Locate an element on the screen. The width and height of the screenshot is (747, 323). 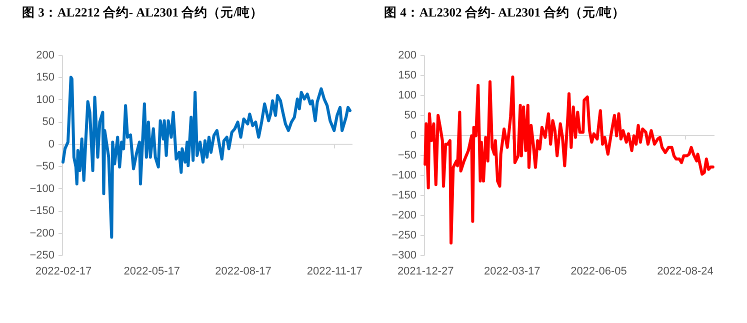
y-tick-label: −300 is located at coordinates (404, 256).